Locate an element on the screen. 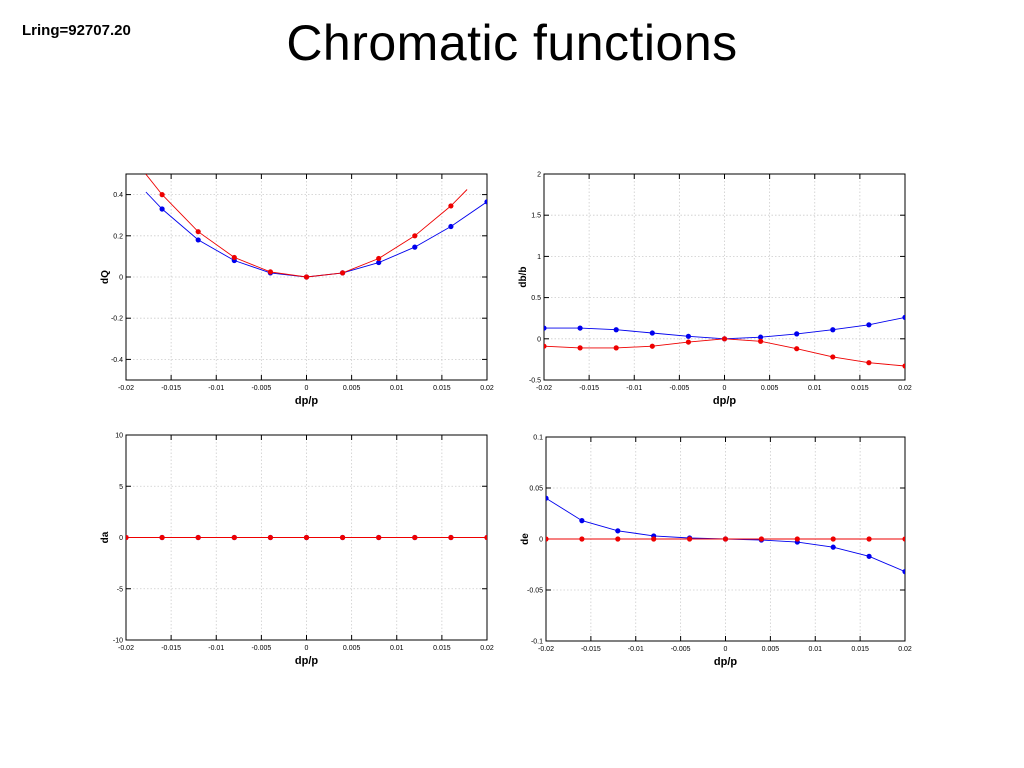 The height and width of the screenshot is (768, 1024). y-tick-label: -0.1 is located at coordinates (537, 642).